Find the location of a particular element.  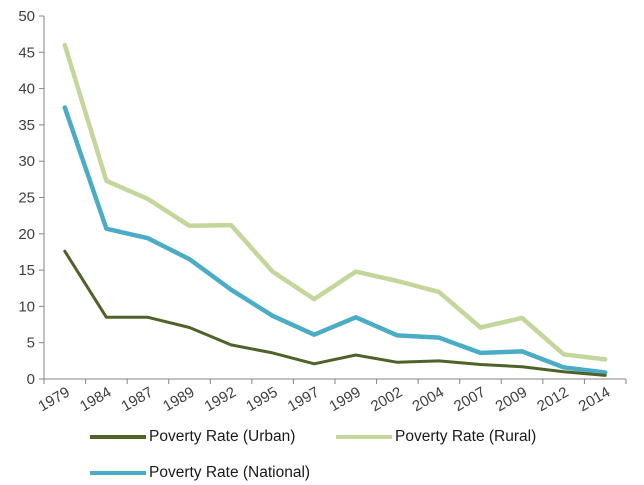

y-tick-label: 30 is located at coordinates (26, 161).